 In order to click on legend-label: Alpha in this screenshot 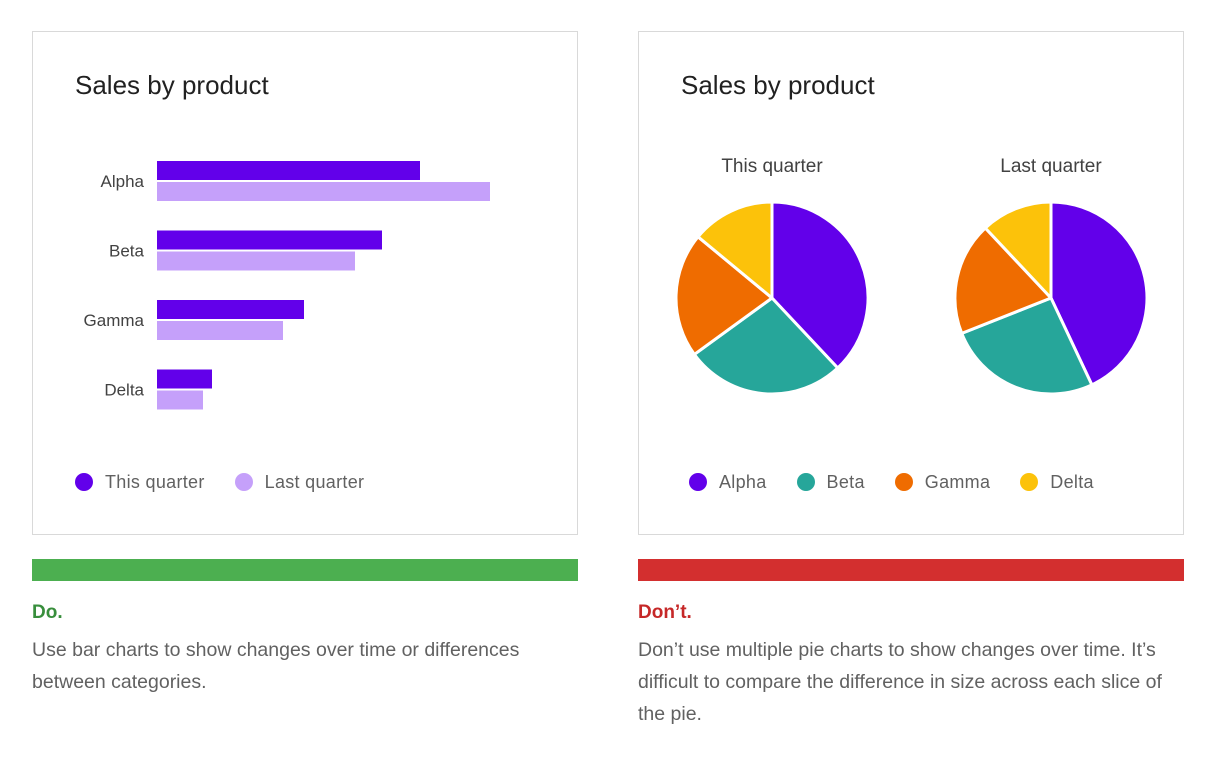, I will do `click(743, 481)`.